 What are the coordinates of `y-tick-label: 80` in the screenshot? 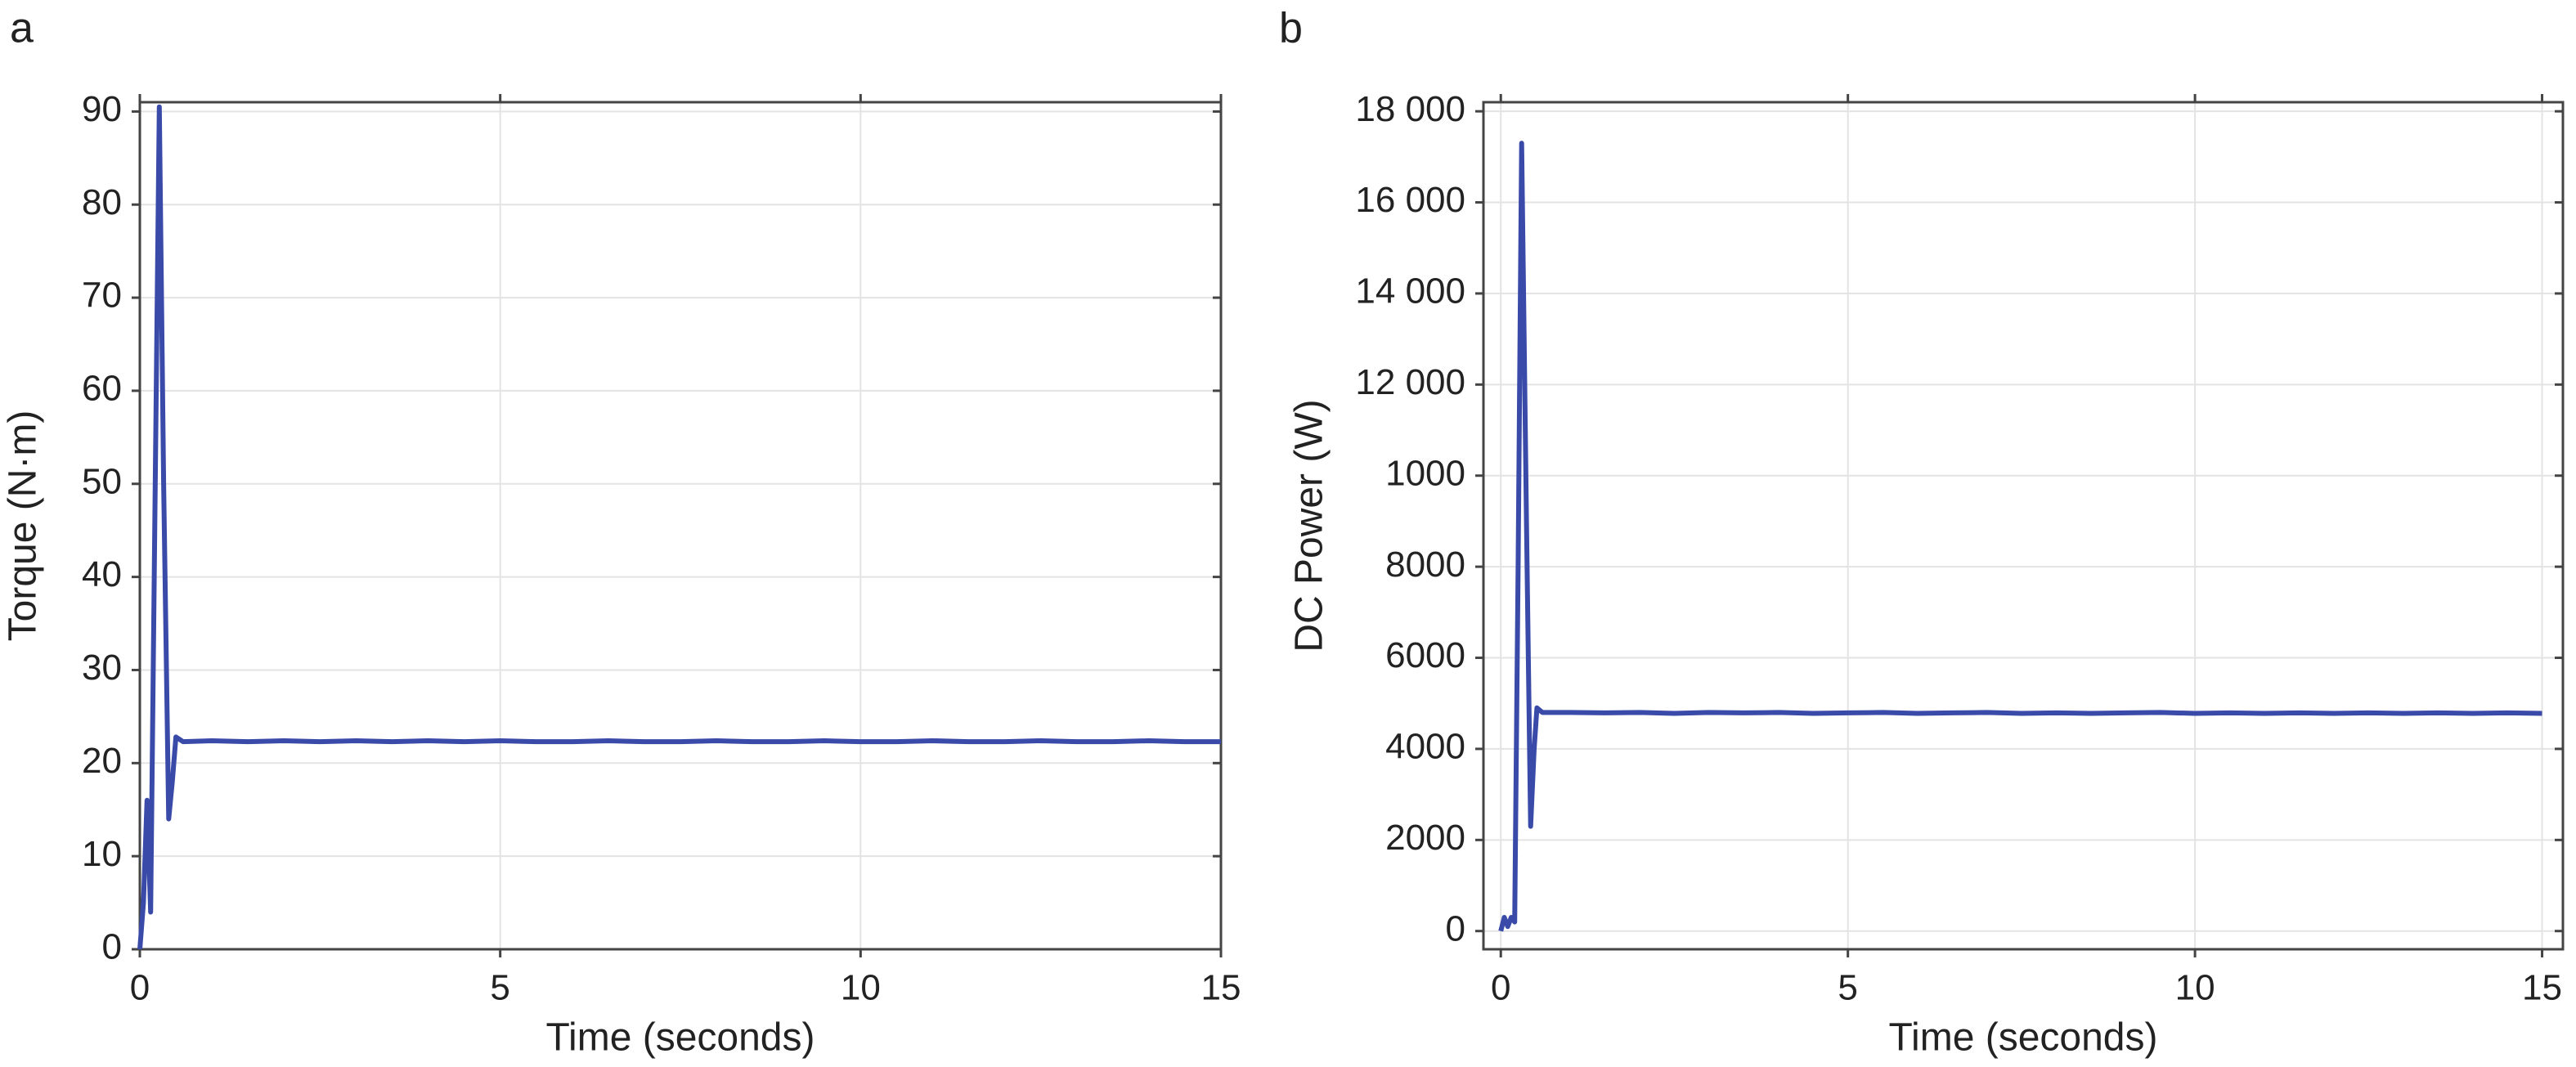 It's located at (102, 202).